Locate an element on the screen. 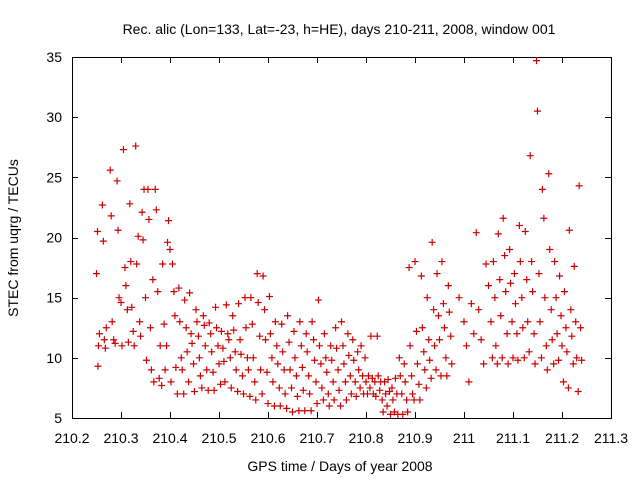 Image resolution: width=640 pixels, height=480 pixels. y-tick-label: 15 is located at coordinates (54, 298).